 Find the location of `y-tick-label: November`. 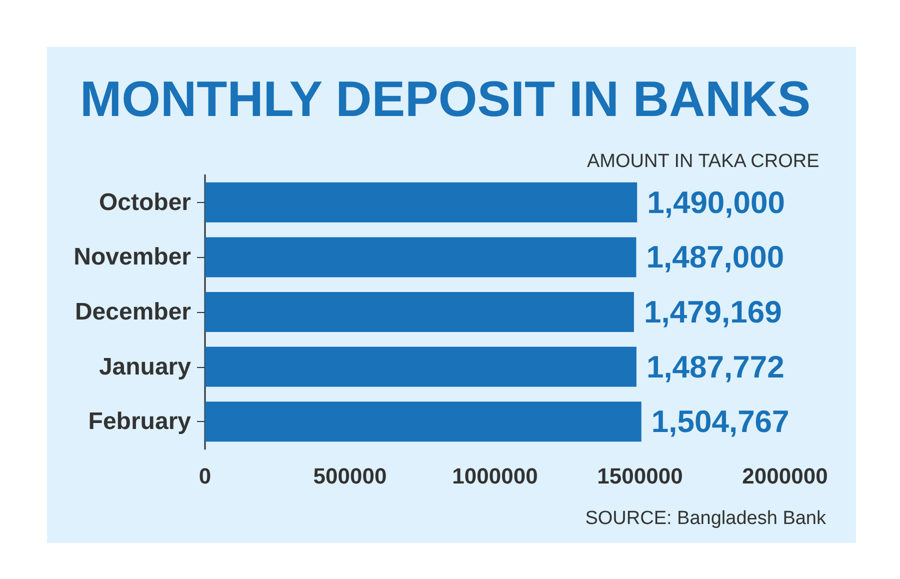

y-tick-label: November is located at coordinates (132, 257).